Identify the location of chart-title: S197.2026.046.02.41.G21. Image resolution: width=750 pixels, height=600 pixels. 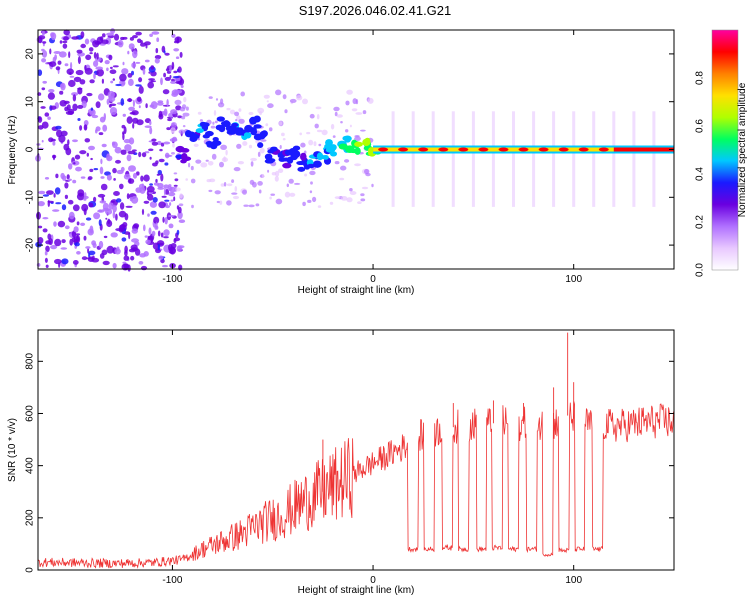
(375, 10).